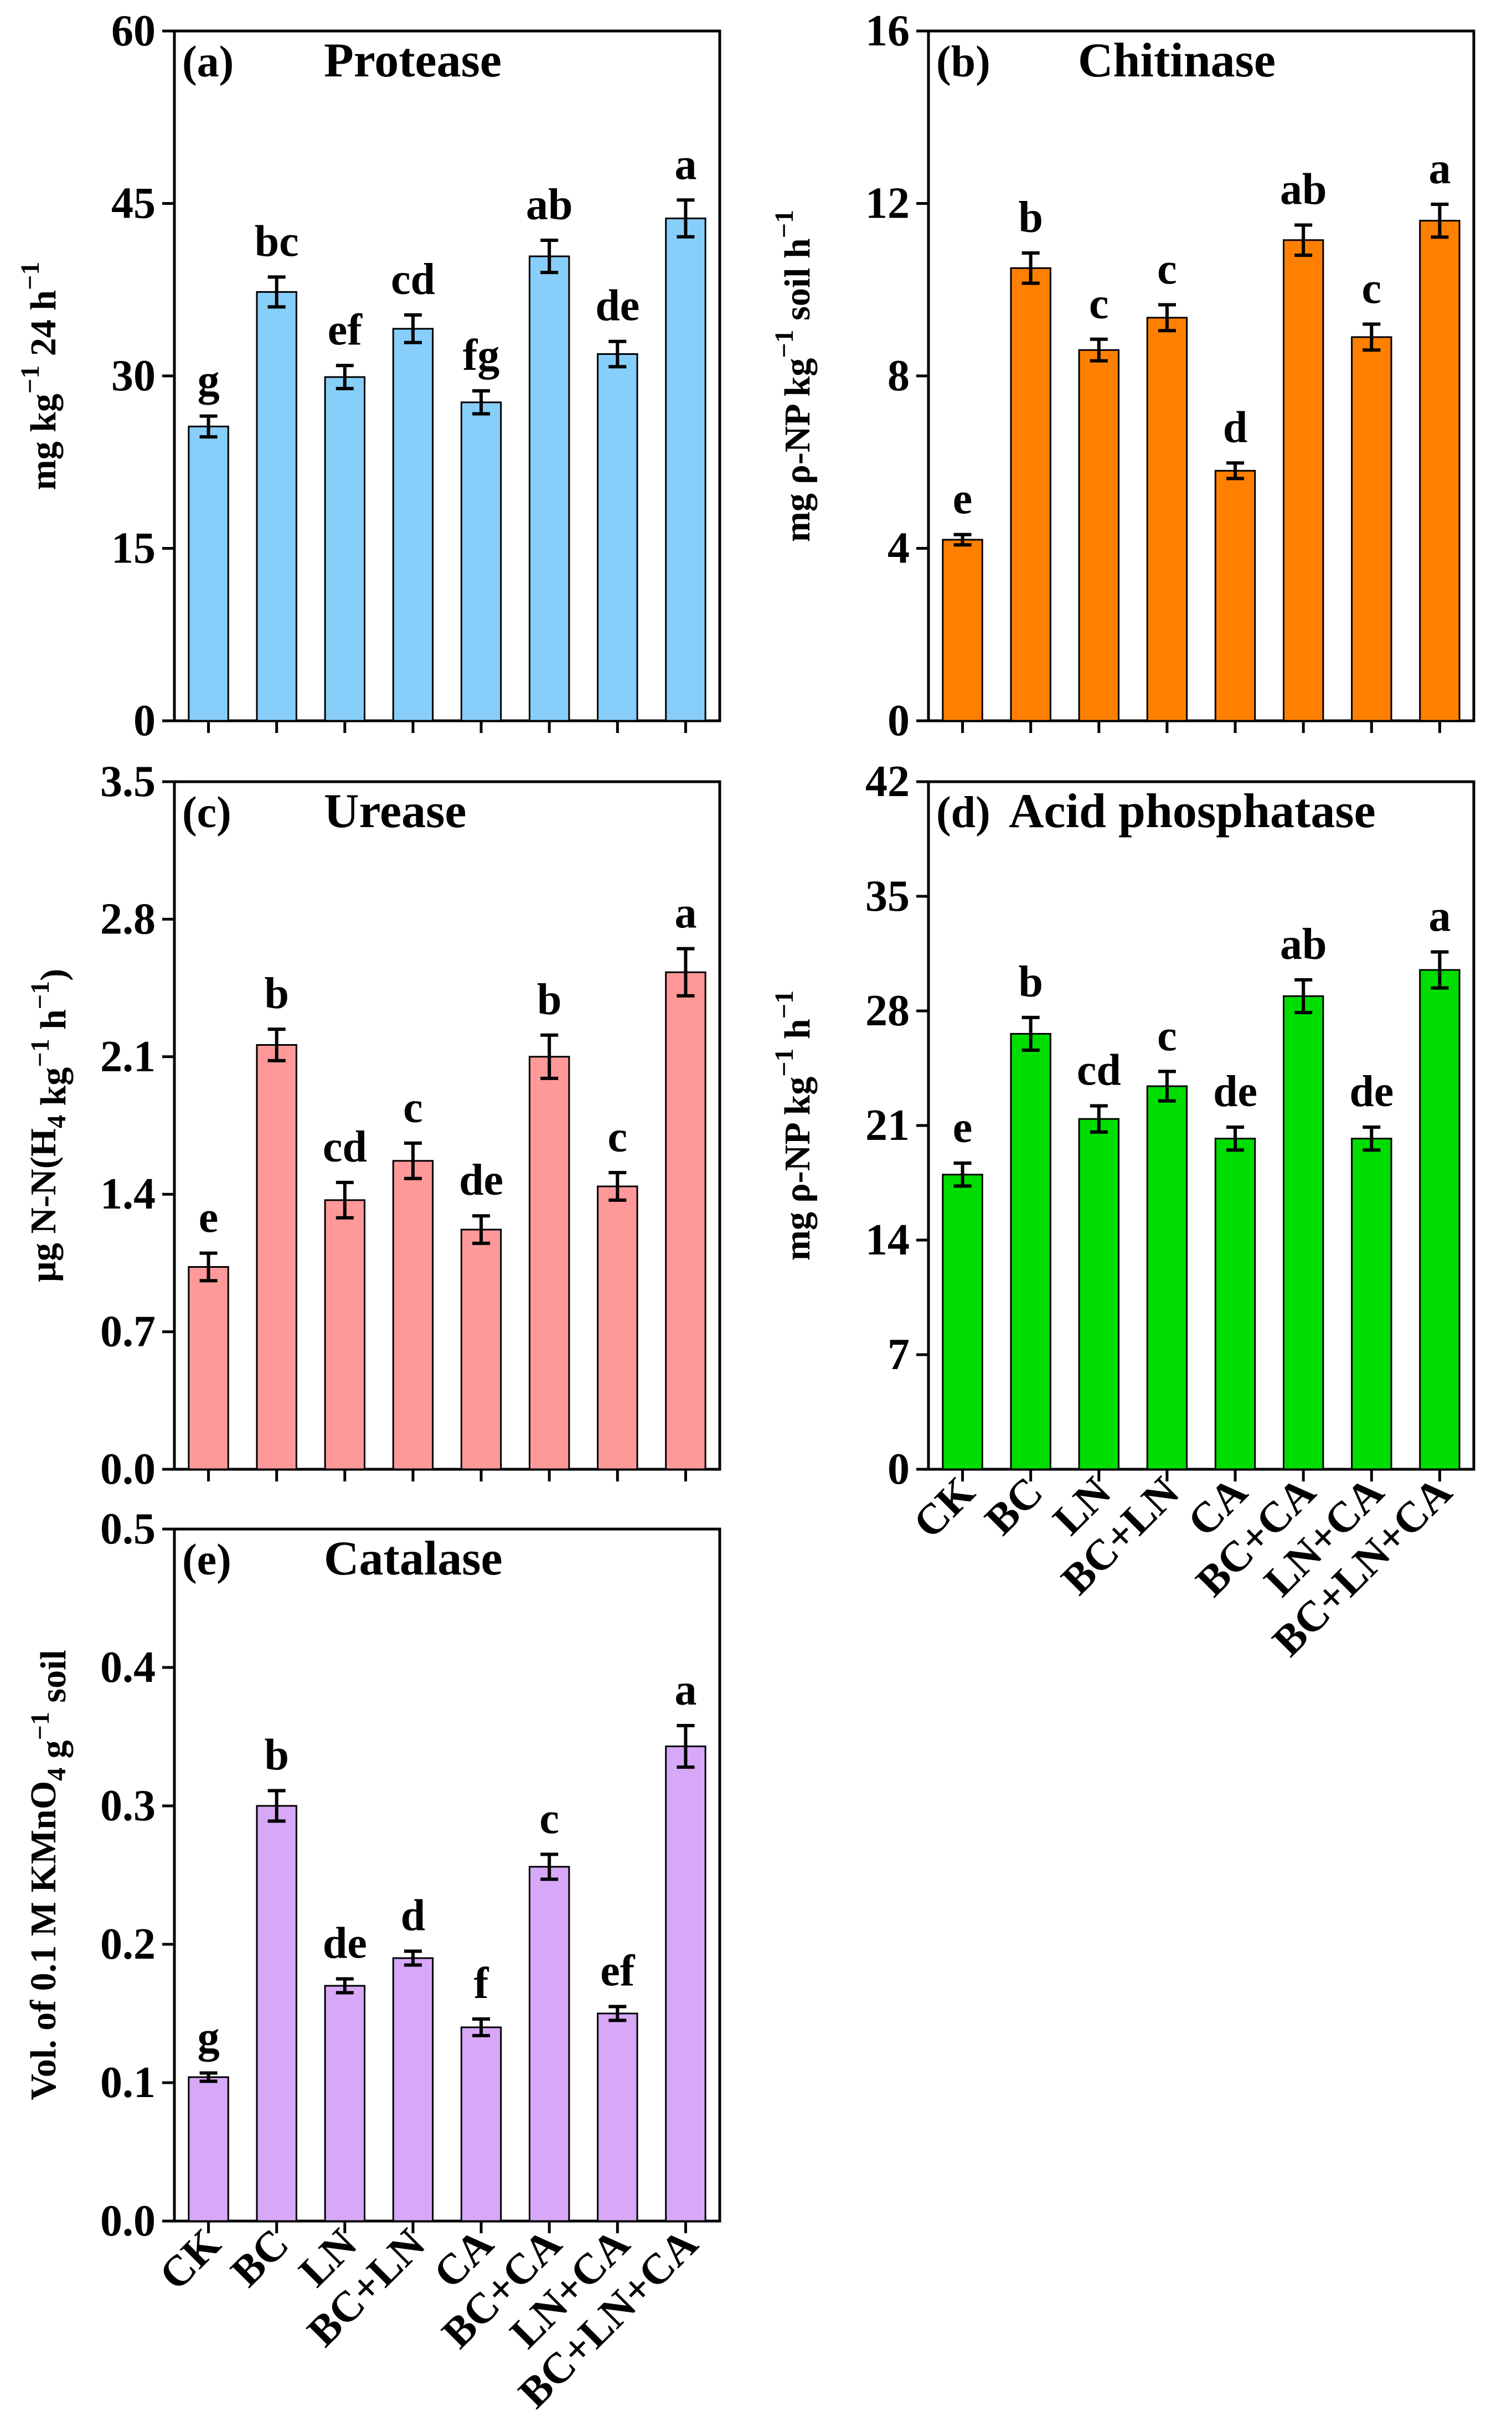  I want to click on y-tick-label: 3.5, so click(128, 781).